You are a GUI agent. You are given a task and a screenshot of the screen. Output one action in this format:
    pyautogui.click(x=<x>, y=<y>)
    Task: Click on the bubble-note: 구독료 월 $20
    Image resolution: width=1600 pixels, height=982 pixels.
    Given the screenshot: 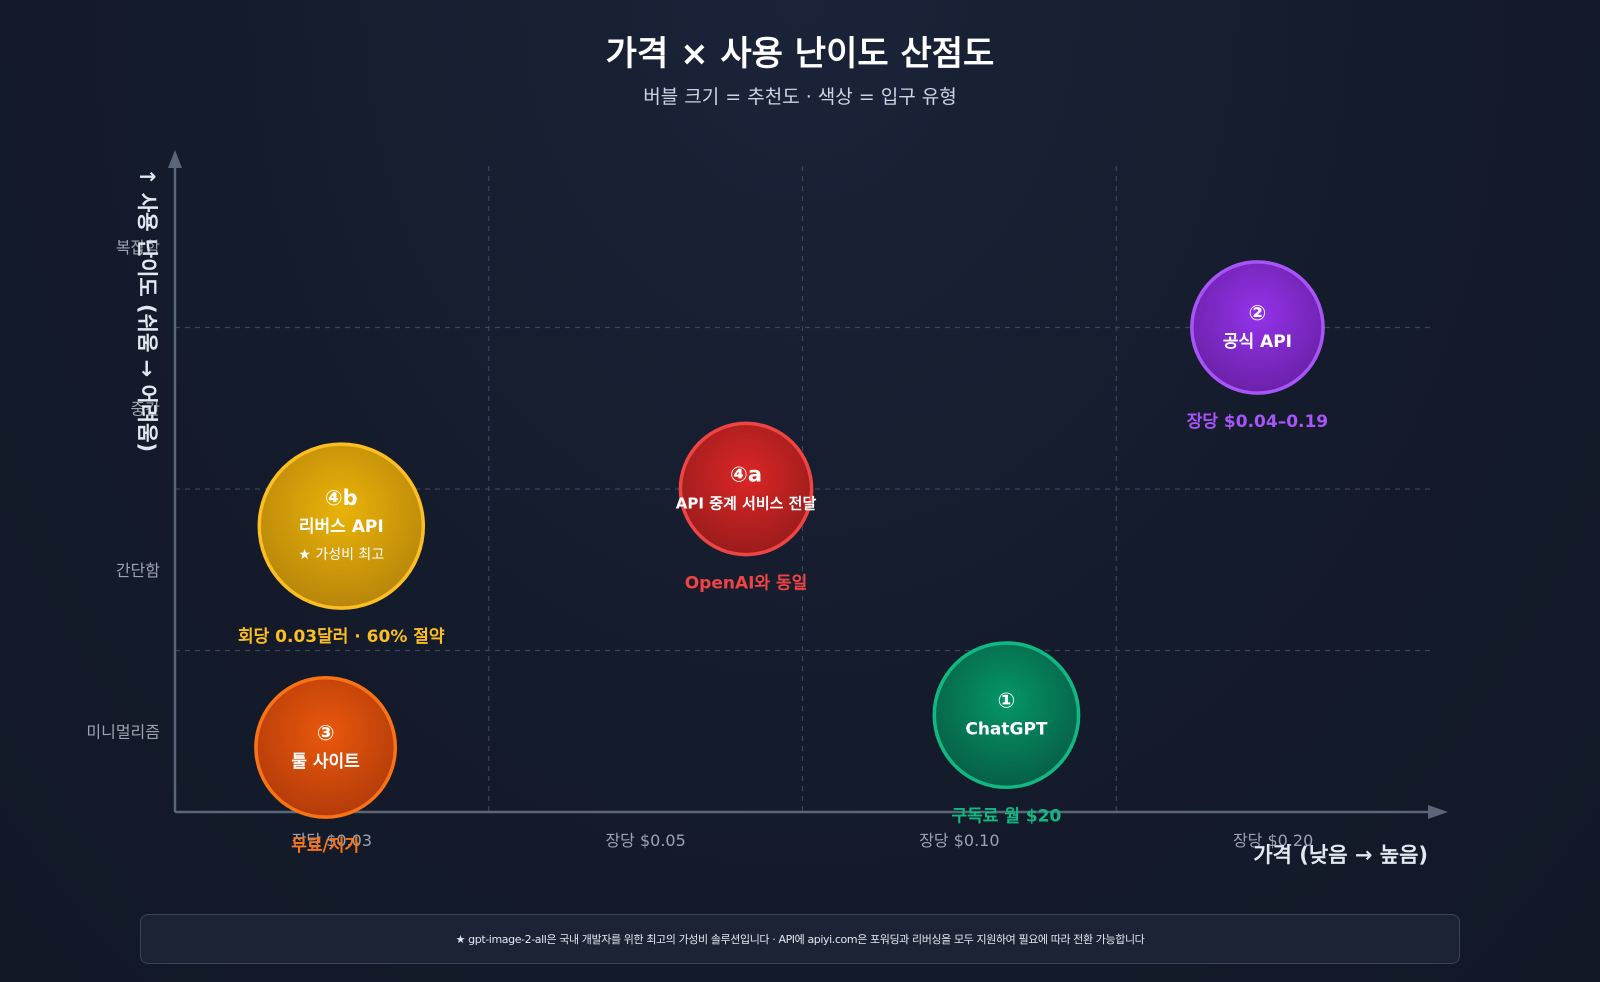 What is the action you would take?
    pyautogui.click(x=1006, y=816)
    